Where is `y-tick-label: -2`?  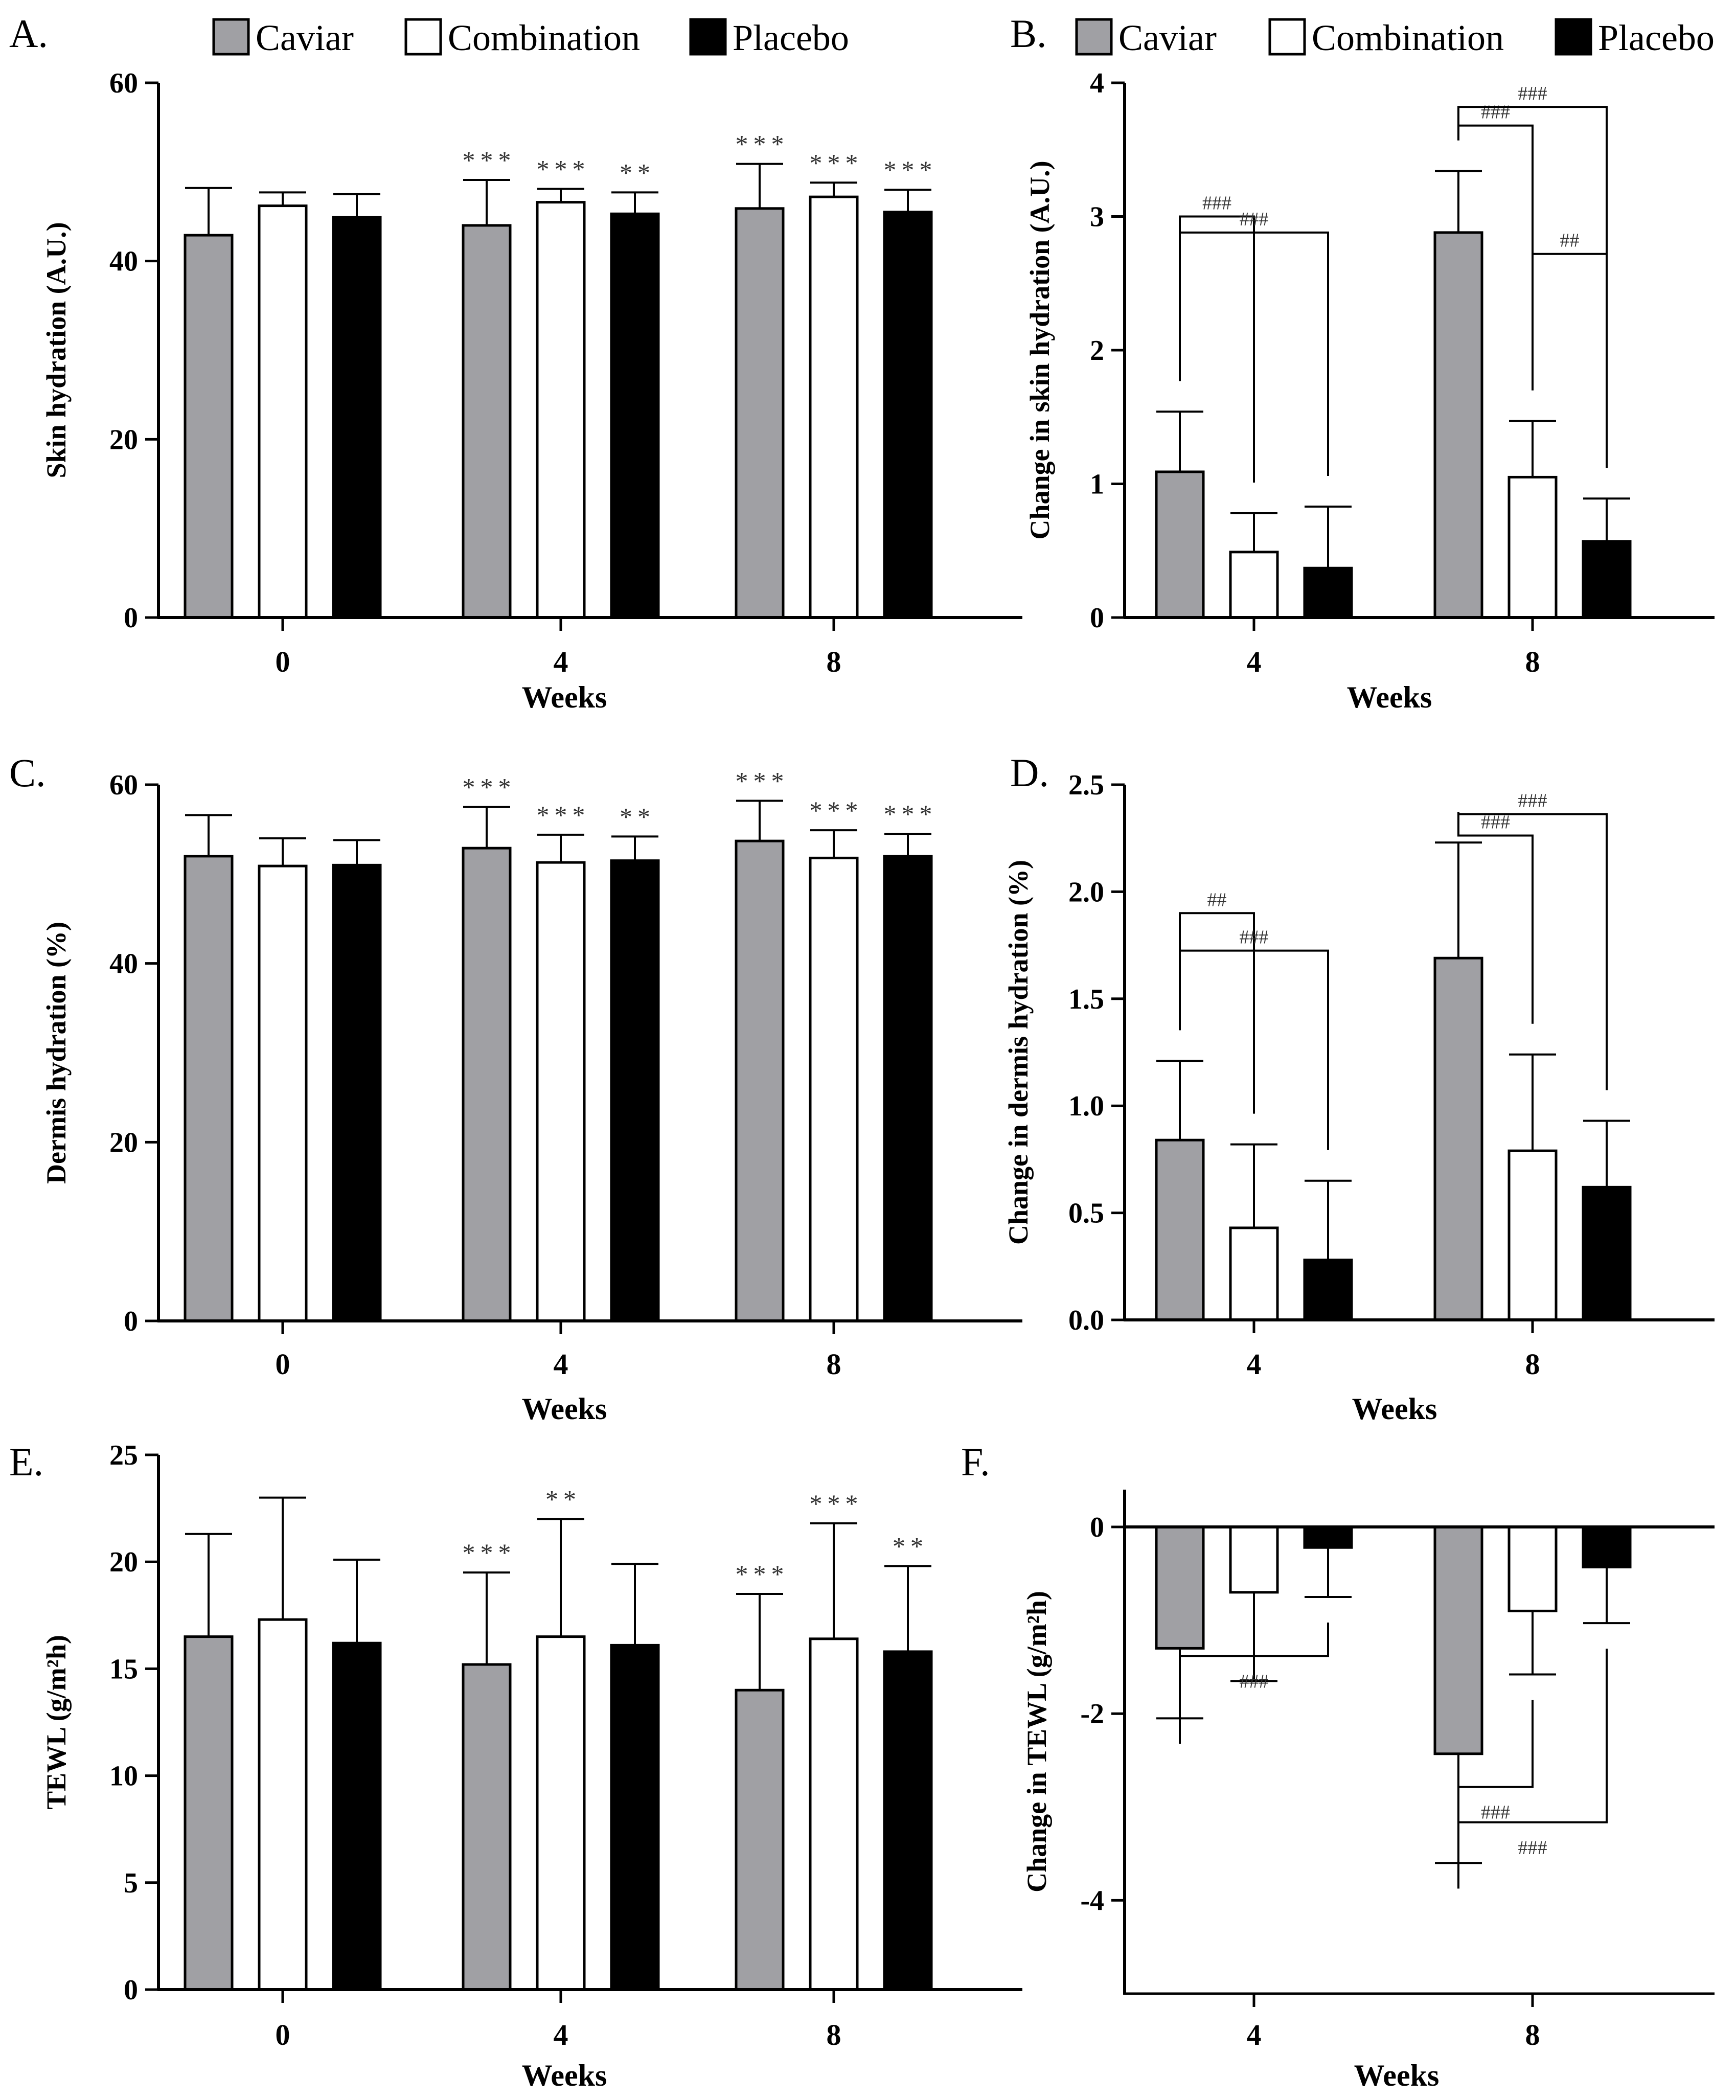
y-tick-label: -2 is located at coordinates (1092, 1714).